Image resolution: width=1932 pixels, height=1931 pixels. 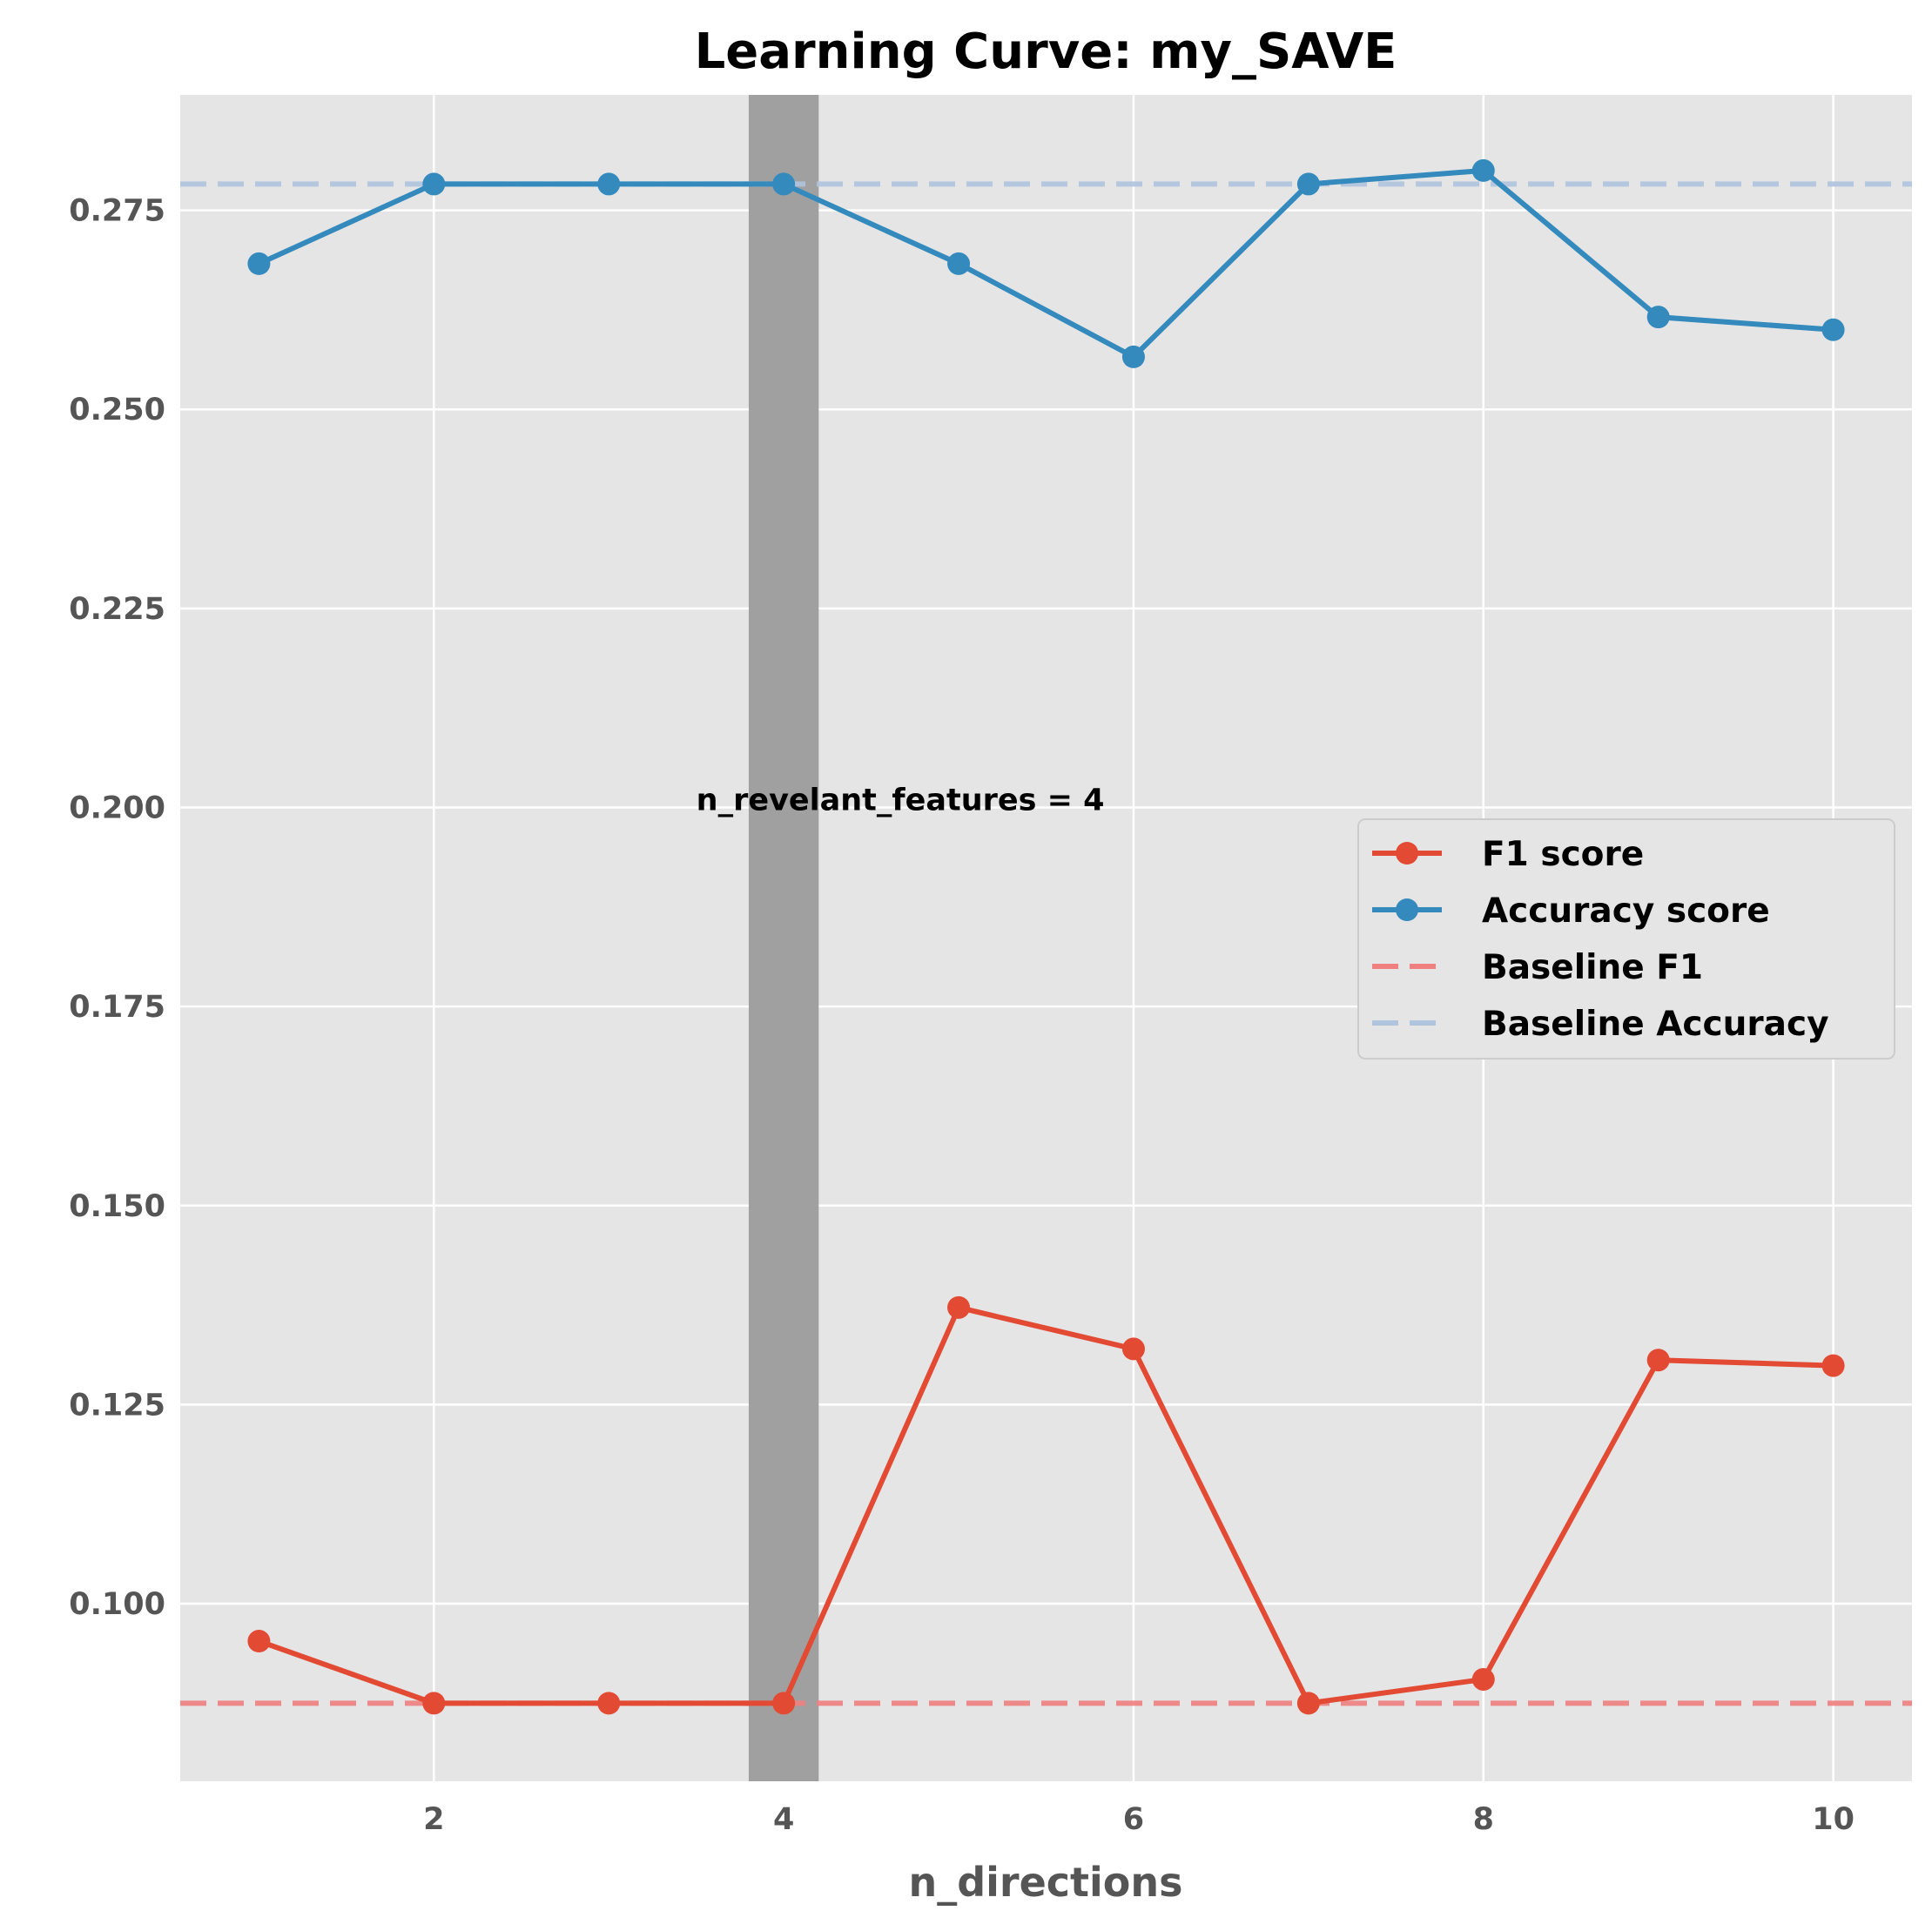 I want to click on x-tick-labels: 2 4 6 8 10, so click(x=1139, y=1819).